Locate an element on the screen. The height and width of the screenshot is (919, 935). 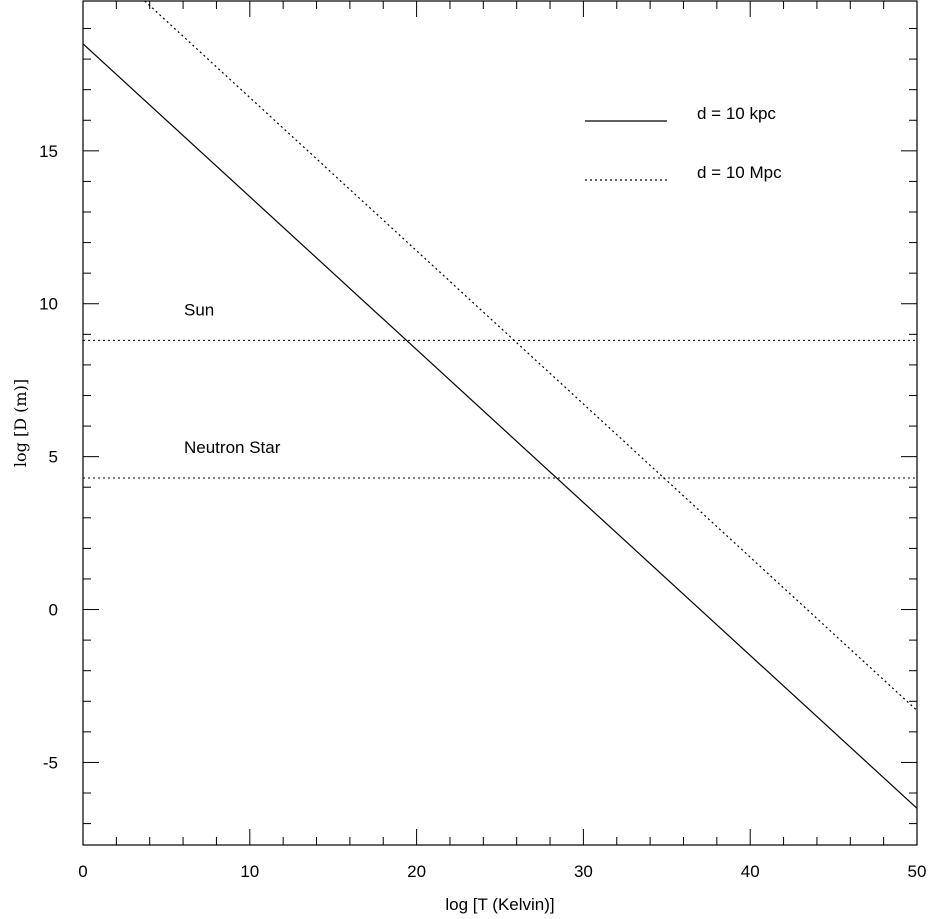
x-tick-label: 10 is located at coordinates (249, 871).